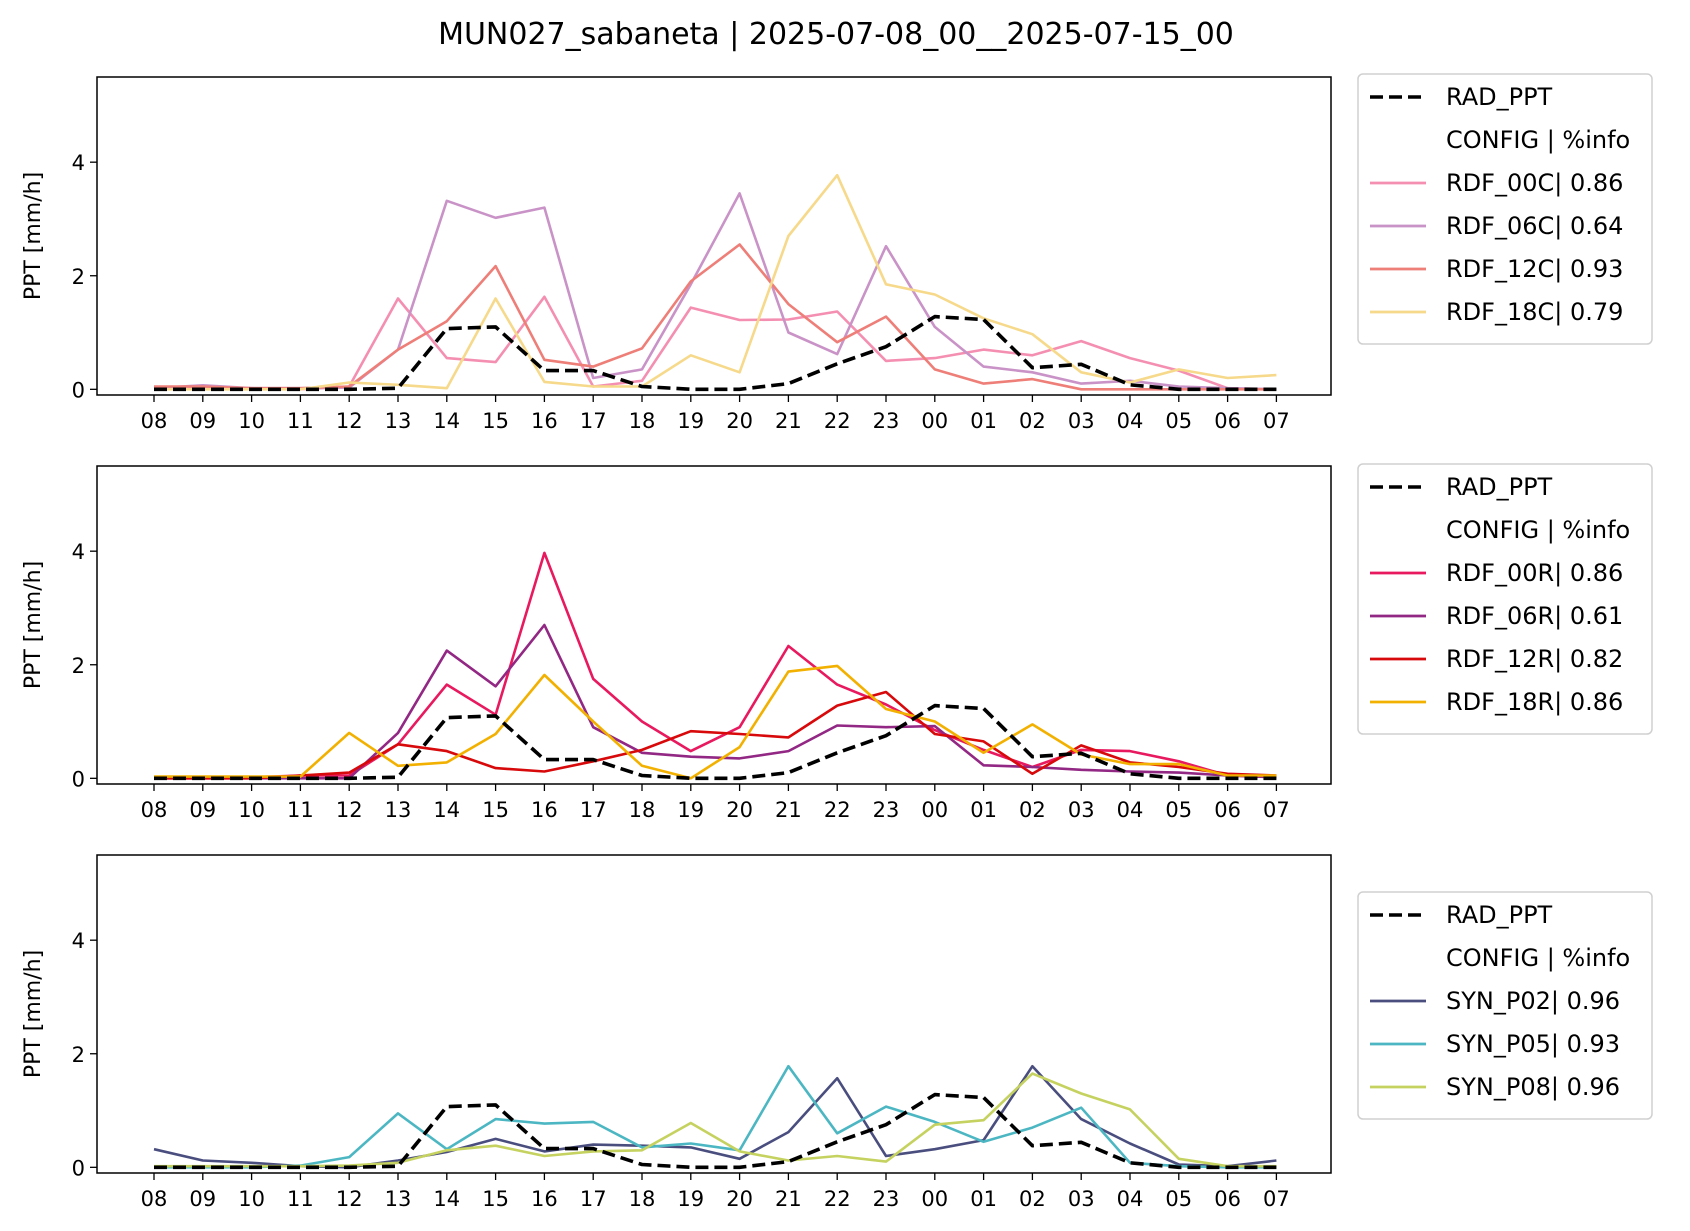 This screenshot has width=1690, height=1231. I want to click on legend-label-1: RDF_06R| 0.61, so click(1534, 616).